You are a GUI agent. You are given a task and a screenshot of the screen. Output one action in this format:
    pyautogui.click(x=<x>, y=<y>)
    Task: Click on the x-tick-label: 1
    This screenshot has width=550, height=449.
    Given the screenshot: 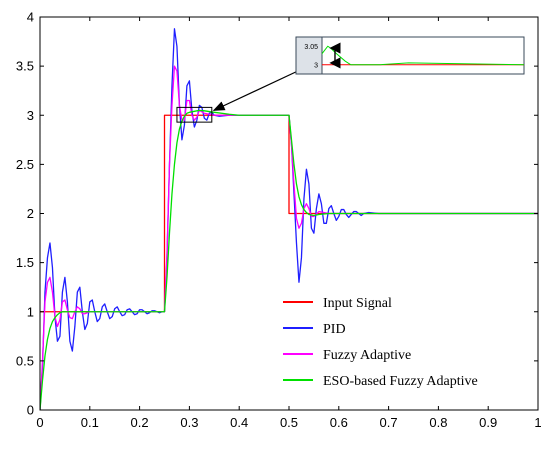 What is the action you would take?
    pyautogui.click(x=537, y=422)
    